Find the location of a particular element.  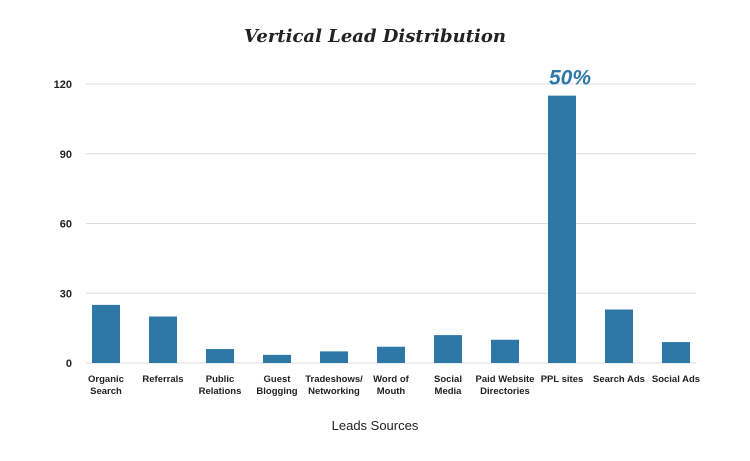

x-tick-label: Social Ads is located at coordinates (676, 379).